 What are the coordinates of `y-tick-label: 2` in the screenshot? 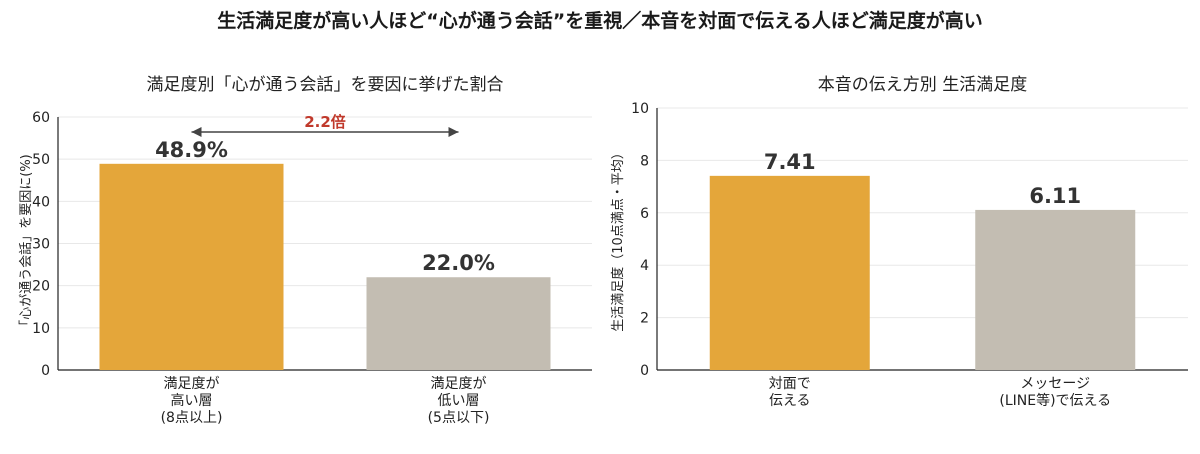 It's located at (644, 319).